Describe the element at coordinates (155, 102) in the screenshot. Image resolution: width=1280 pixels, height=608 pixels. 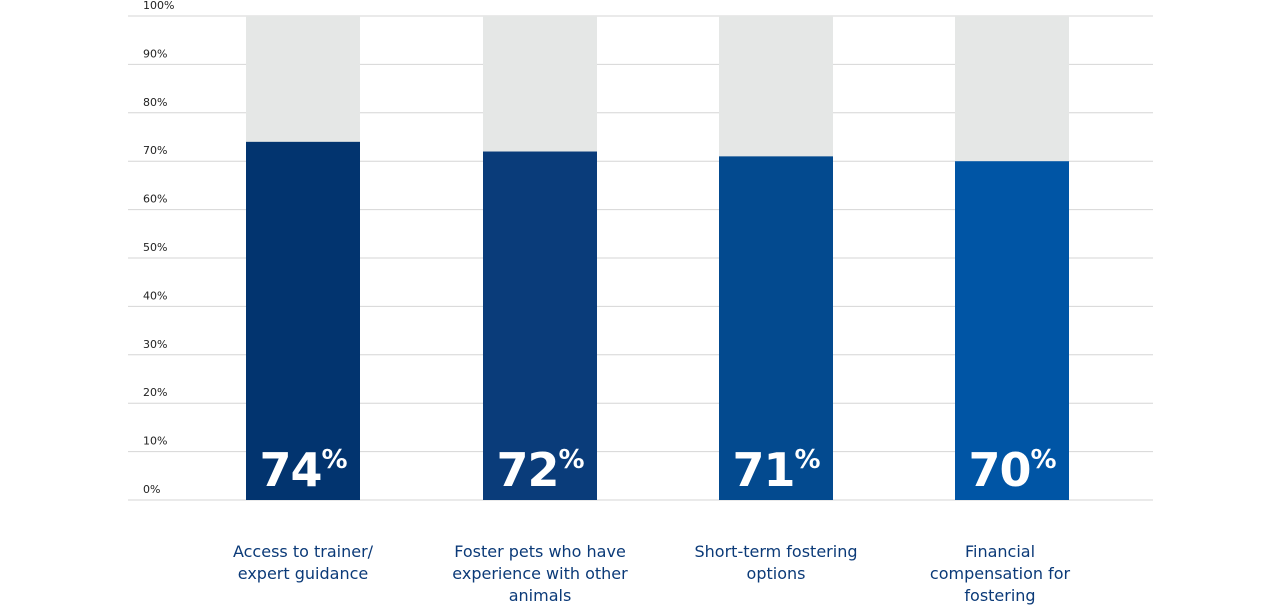
I see `y-tick-label: 80%` at that location.